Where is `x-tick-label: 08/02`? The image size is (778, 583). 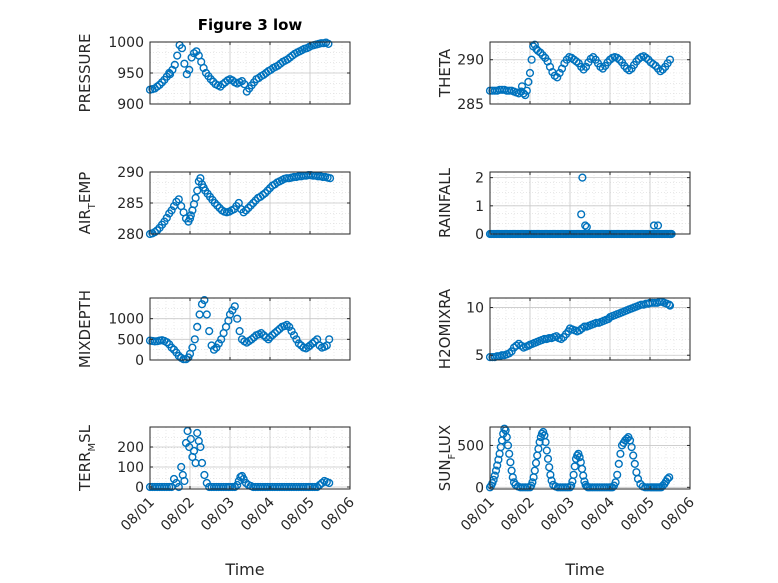
x-tick-label: 08/02 is located at coordinates (518, 515).